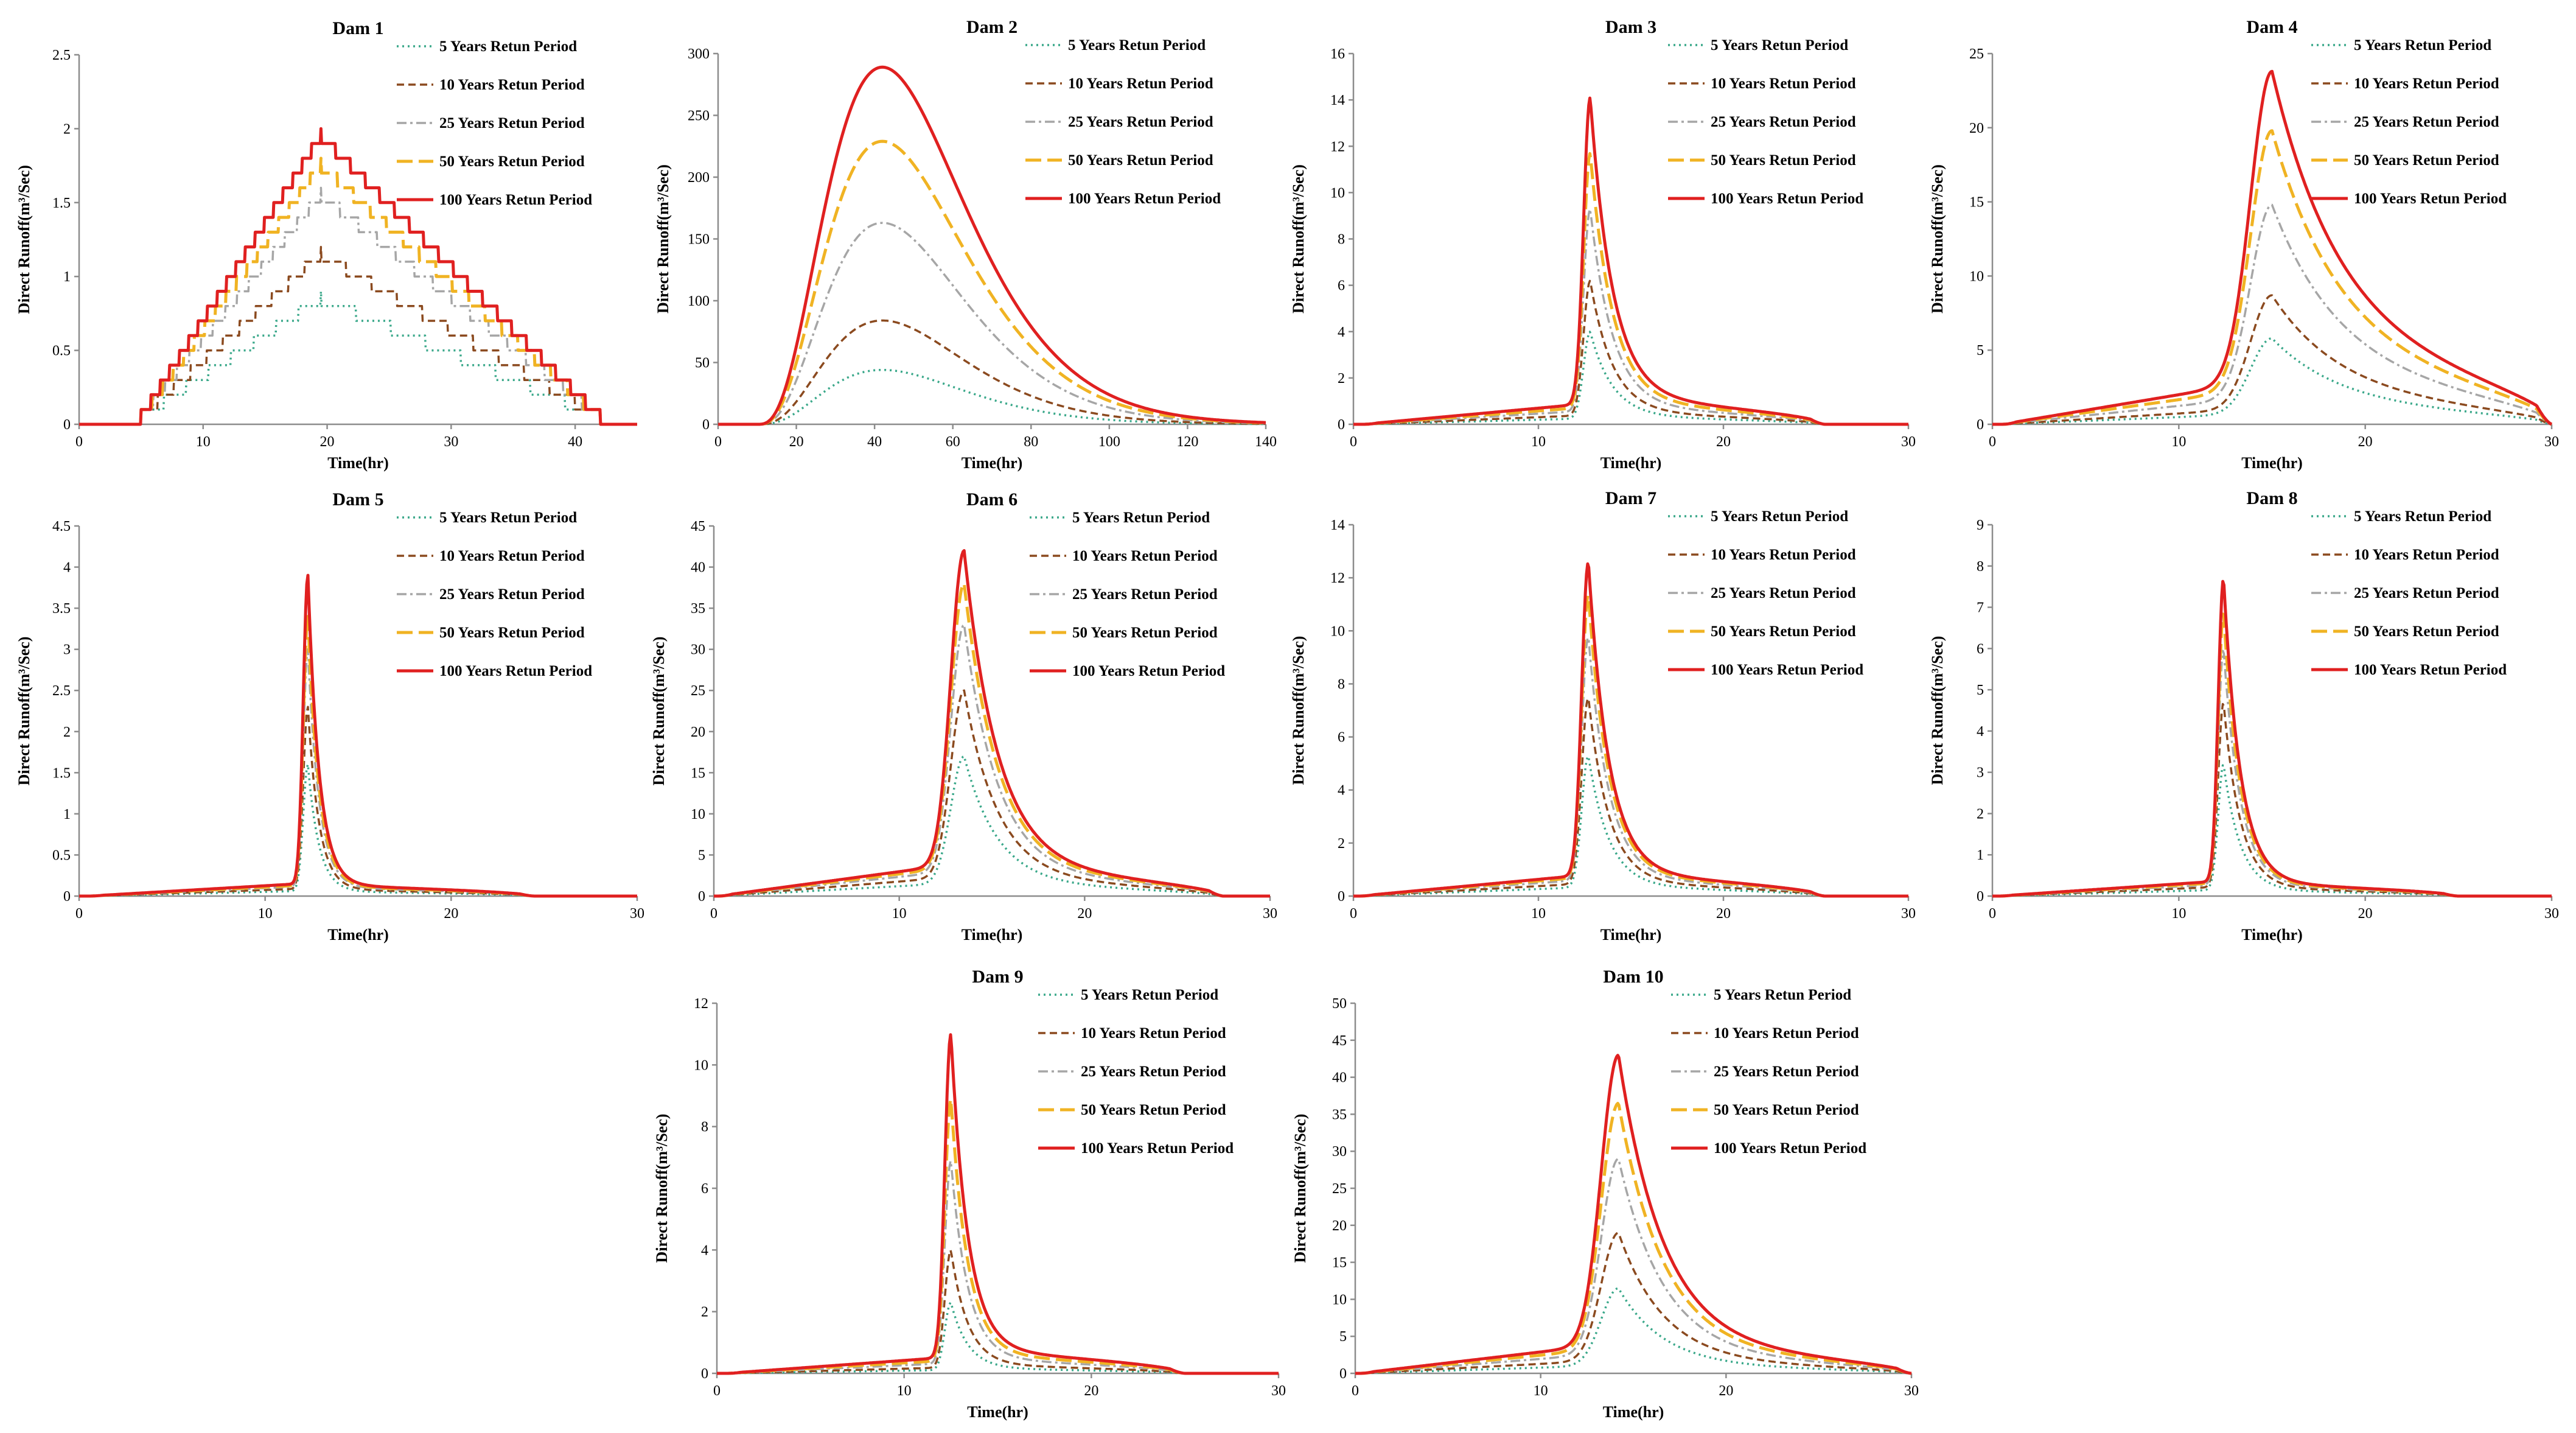 The height and width of the screenshot is (1433, 2576). What do you see at coordinates (1337, 54) in the screenshot?
I see `y-tick-label: 16` at bounding box center [1337, 54].